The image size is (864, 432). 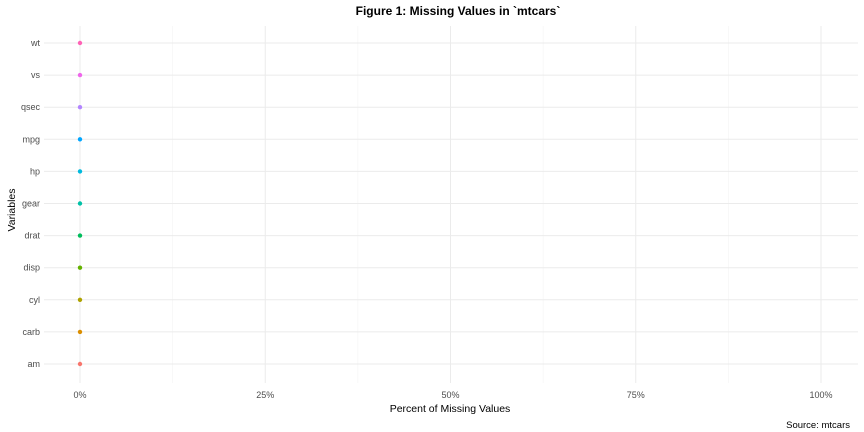 I want to click on data-points, so click(x=80, y=203).